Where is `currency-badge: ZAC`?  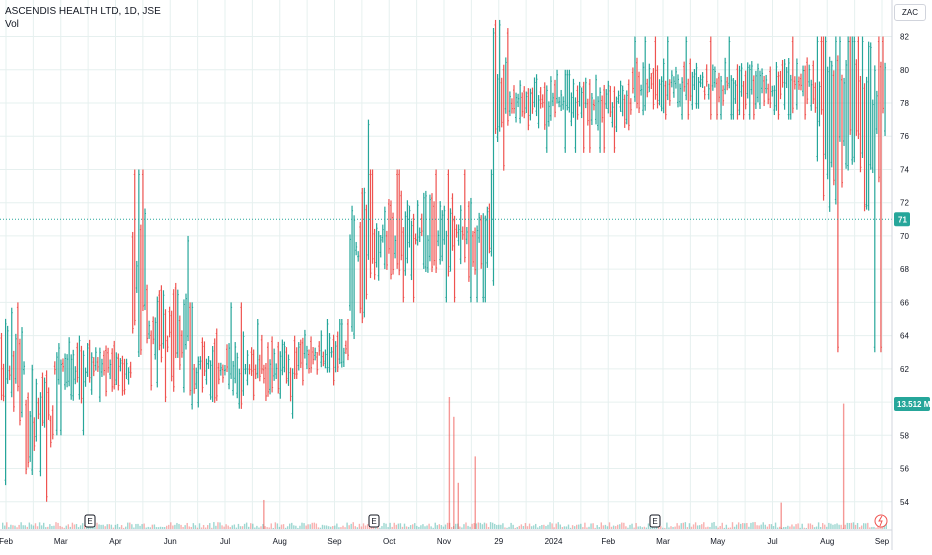 currency-badge: ZAC is located at coordinates (910, 12).